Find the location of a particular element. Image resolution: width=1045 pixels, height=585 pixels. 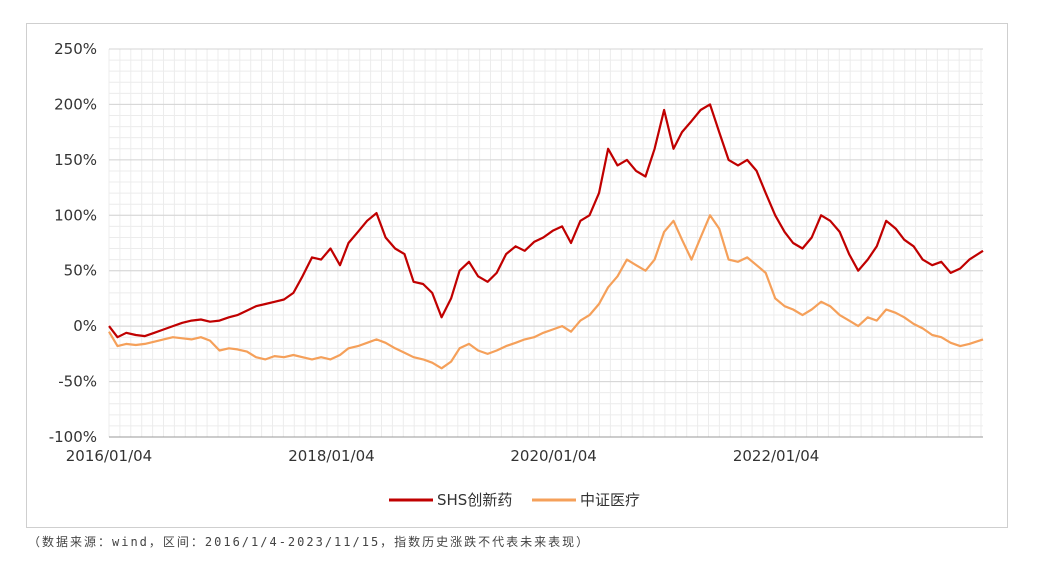

y-tick-label: 100% is located at coordinates (75, 215).